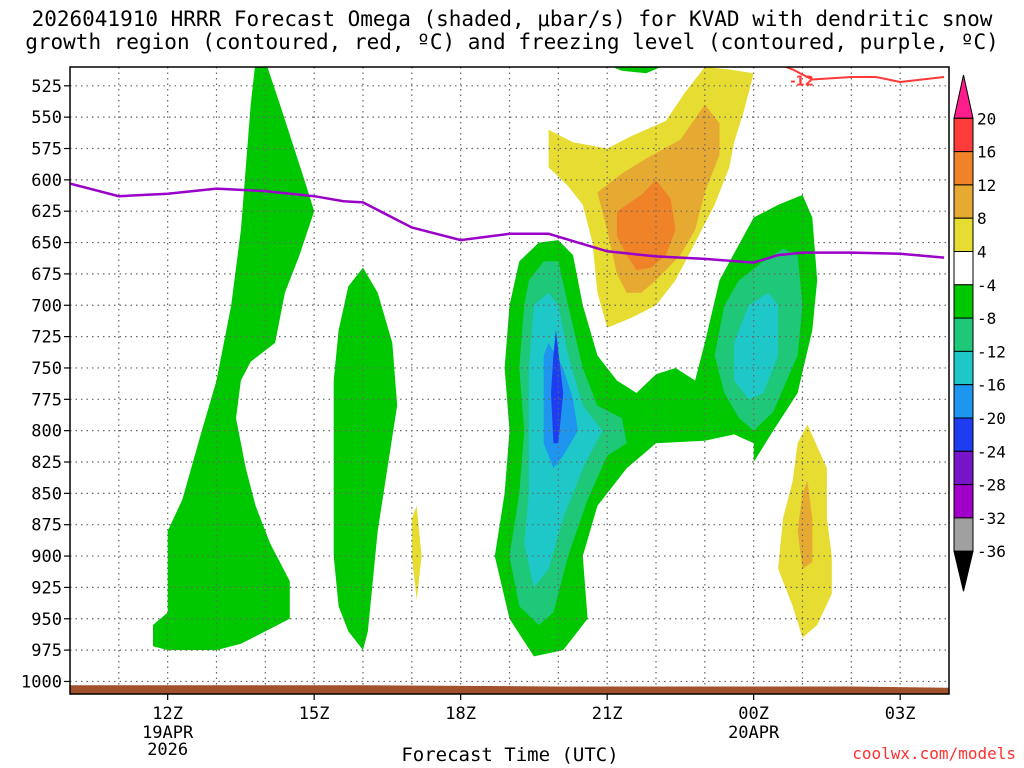 The height and width of the screenshot is (768, 1024). What do you see at coordinates (46, 400) in the screenshot?
I see `y-tick-label: 775` at bounding box center [46, 400].